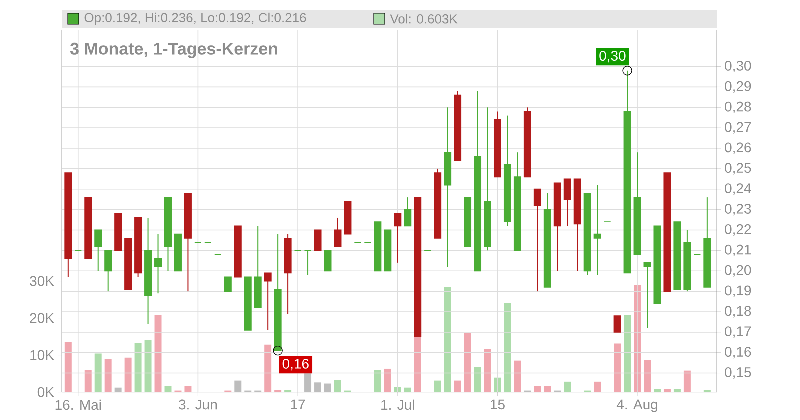 This screenshot has height=420, width=800. Describe the element at coordinates (424, 19) in the screenshot. I see `legend-label: Vol: 0.603K` at that location.